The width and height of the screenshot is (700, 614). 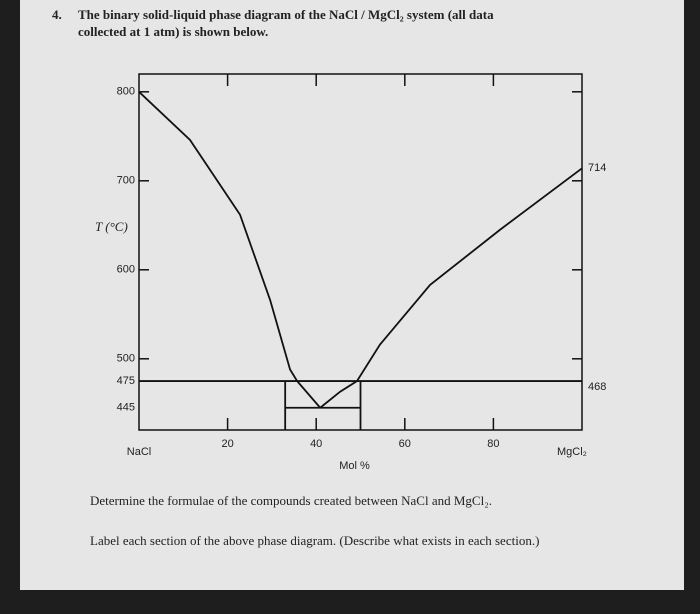 What do you see at coordinates (126, 92) in the screenshot?
I see `y-tick-label: 800` at bounding box center [126, 92].